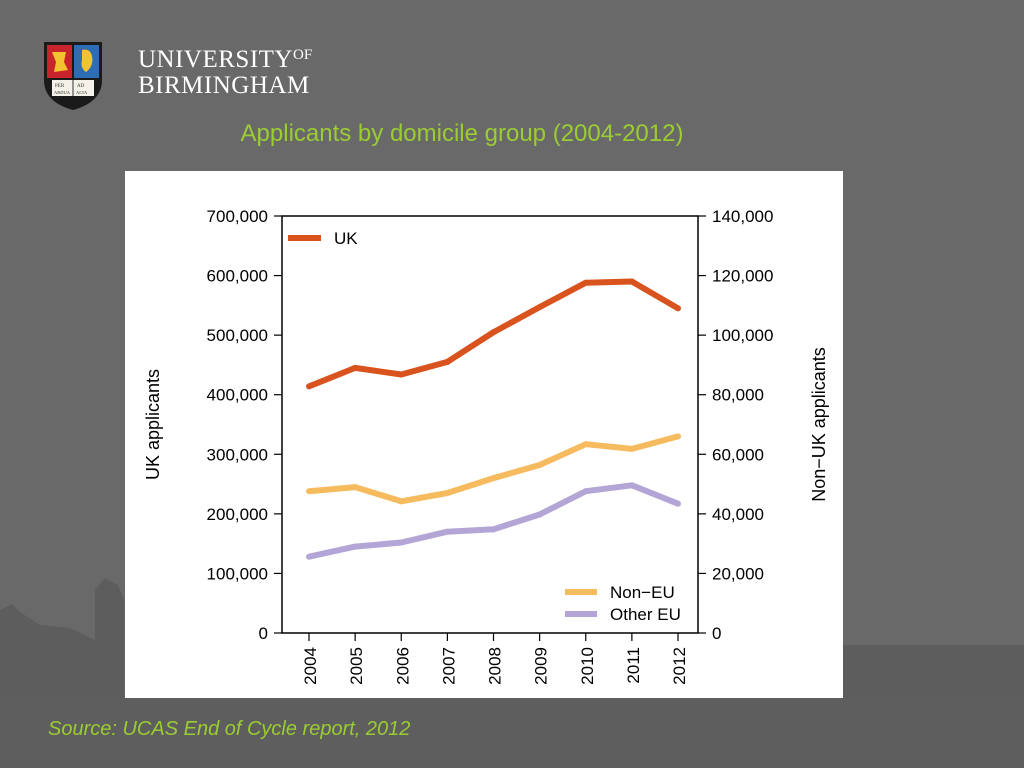  Describe the element at coordinates (224, 85) in the screenshot. I see `university-line2: BIRMINGHAM` at that location.